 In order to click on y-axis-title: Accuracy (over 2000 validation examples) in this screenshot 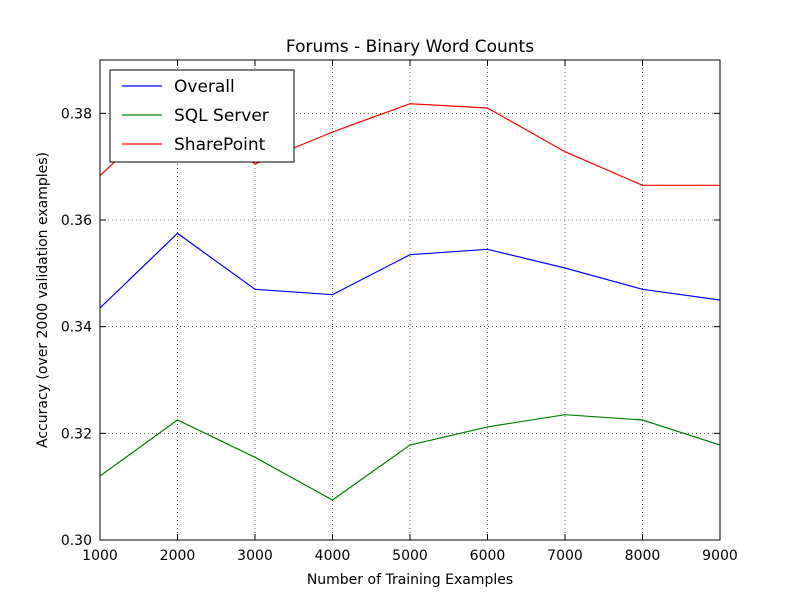, I will do `click(43, 300)`.